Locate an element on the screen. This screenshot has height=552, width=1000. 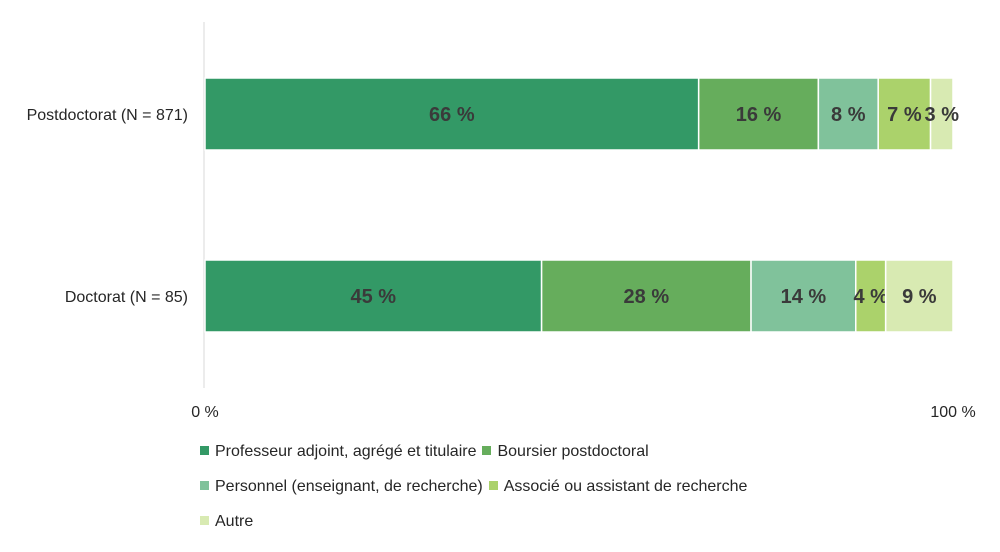
legend-item-2: Personnel (enseignant, de recherche) is located at coordinates (341, 487).